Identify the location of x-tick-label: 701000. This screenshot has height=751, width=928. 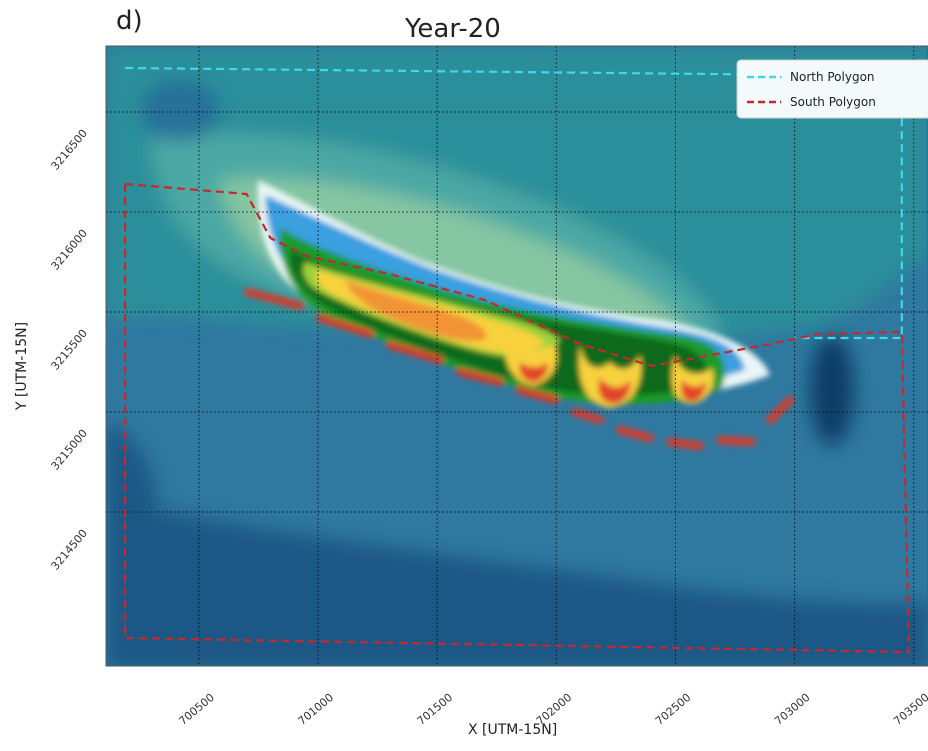
(316, 709).